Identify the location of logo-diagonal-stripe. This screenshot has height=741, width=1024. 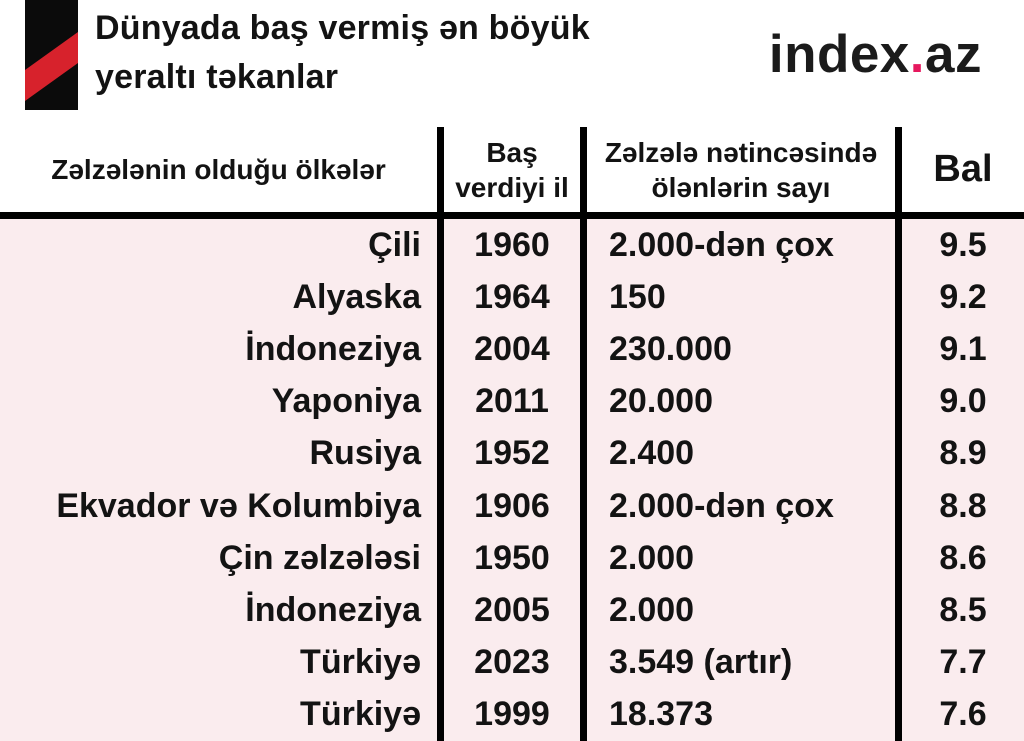
(51, 66).